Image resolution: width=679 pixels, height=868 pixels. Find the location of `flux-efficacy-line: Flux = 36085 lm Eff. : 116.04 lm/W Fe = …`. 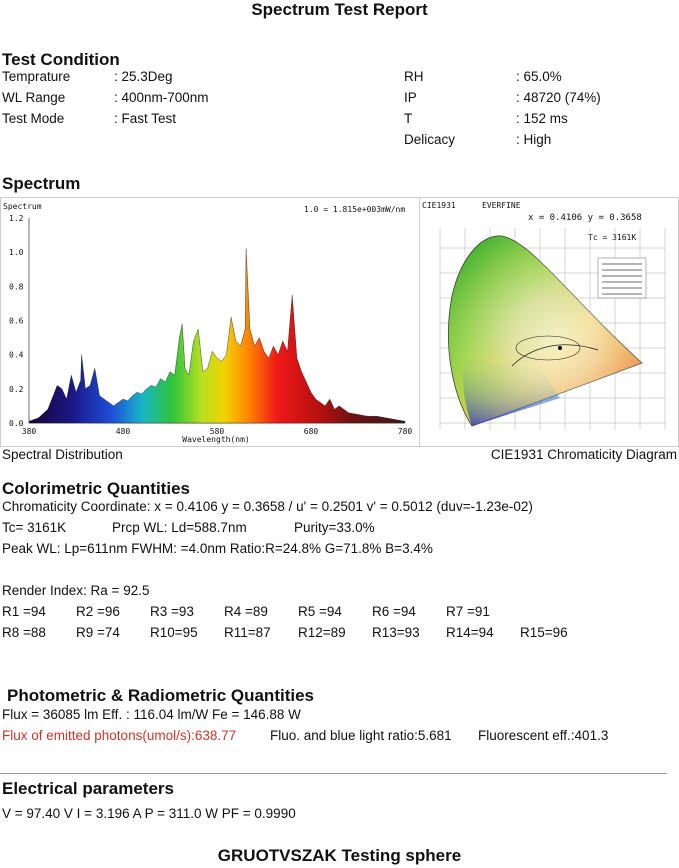

flux-efficacy-line: Flux = 36085 lm Eff. : 116.04 lm/W Fe = … is located at coordinates (151, 714).